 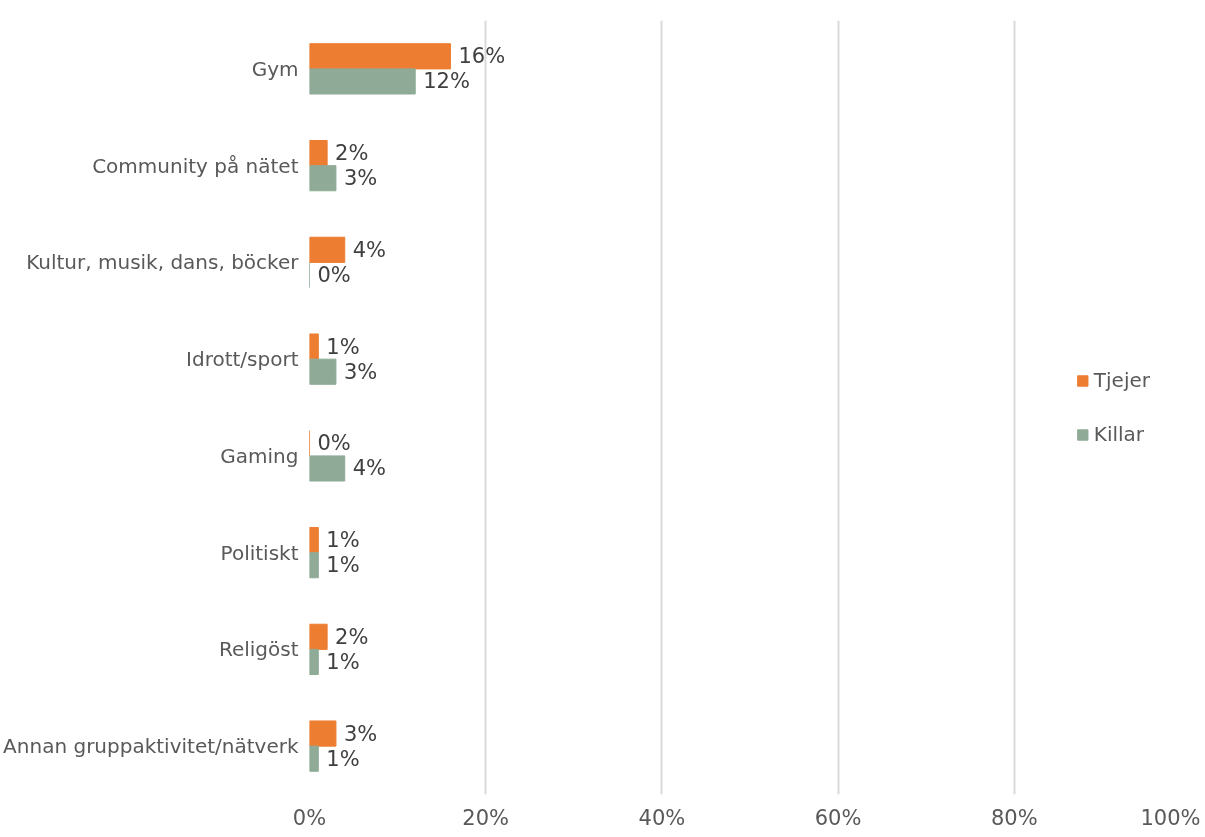 I want to click on data-label: 16%, so click(x=482, y=56).